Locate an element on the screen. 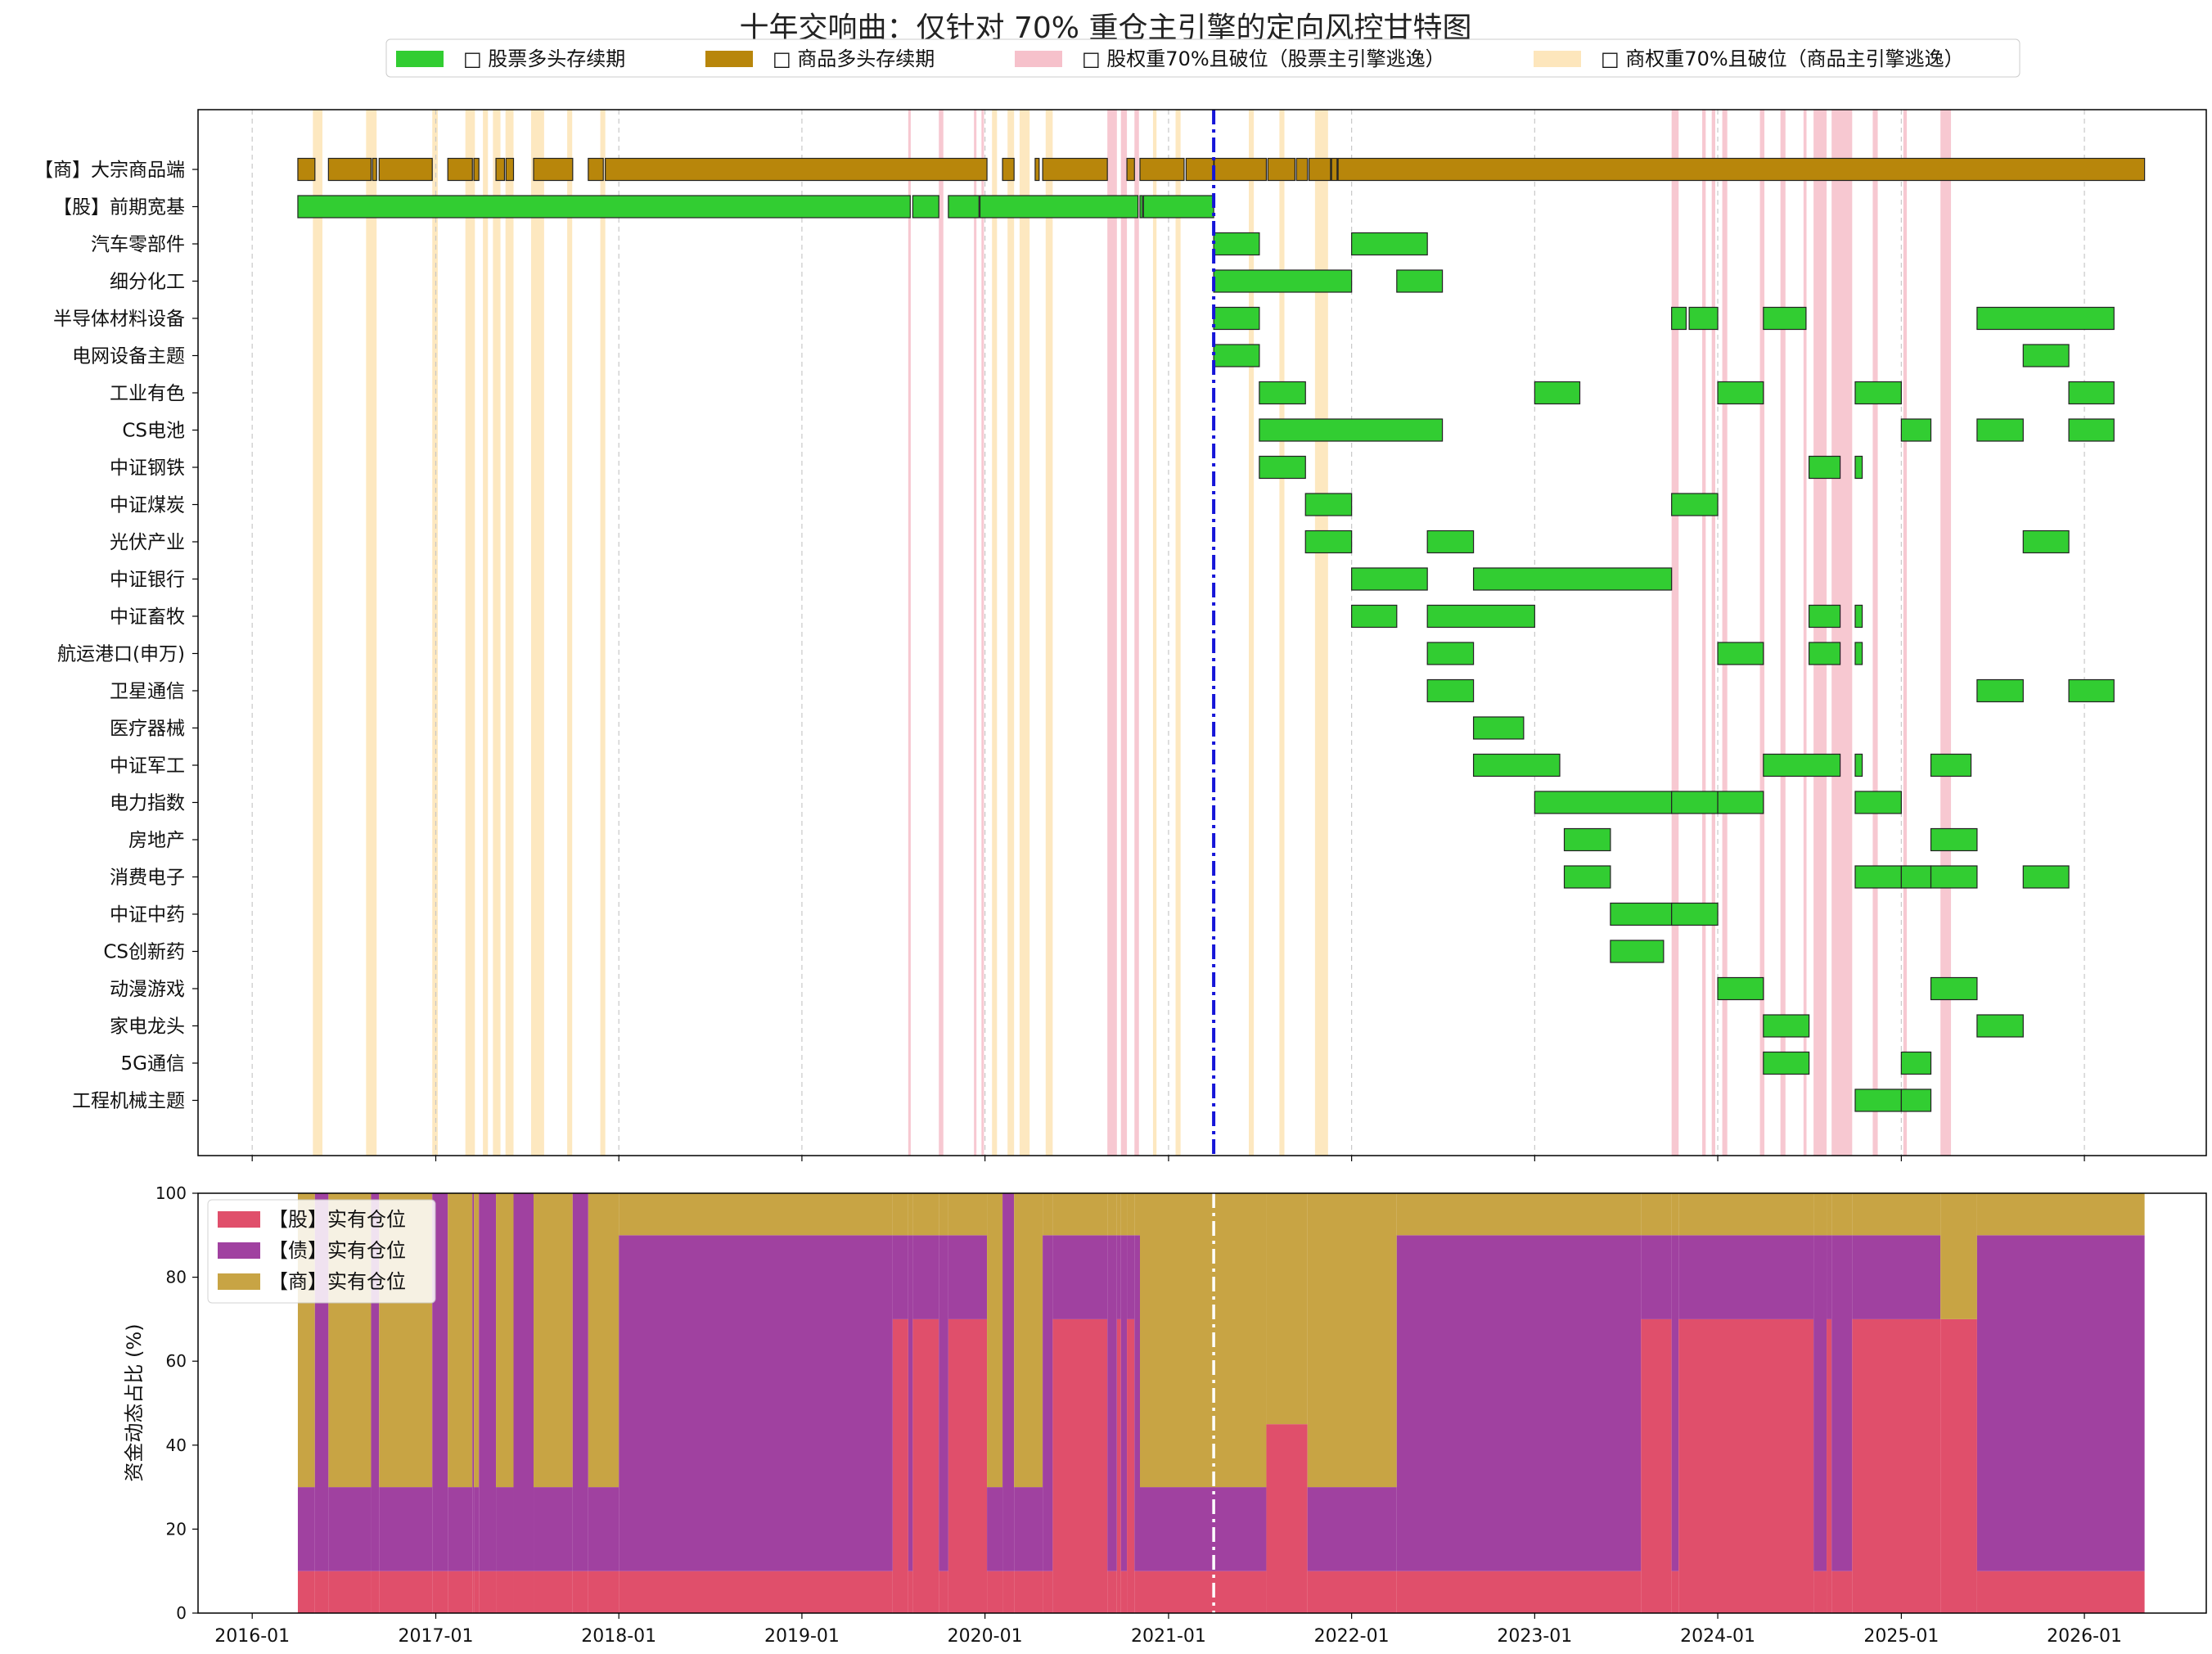 This screenshot has height=1654, width=2212. row-label: 房地产 is located at coordinates (156, 840).